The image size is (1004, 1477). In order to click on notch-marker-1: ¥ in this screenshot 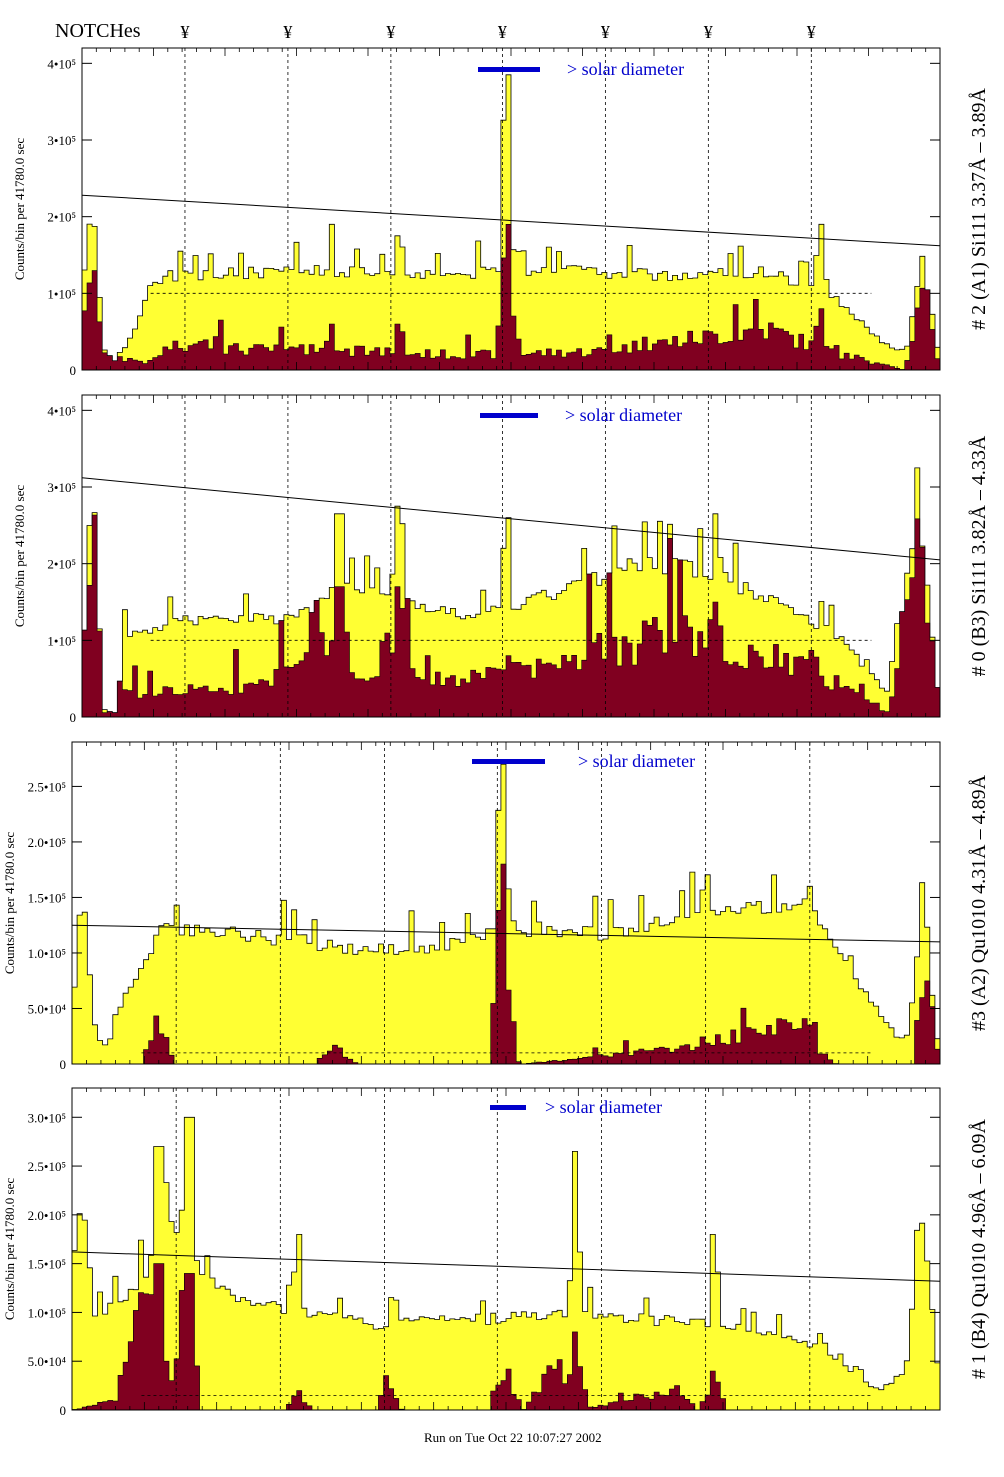, I will do `click(185, 32)`.